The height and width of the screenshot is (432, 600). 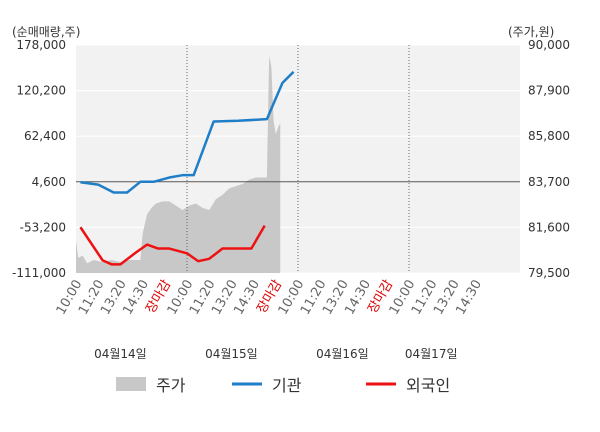 I want to click on legend-label: 주가, so click(x=171, y=385).